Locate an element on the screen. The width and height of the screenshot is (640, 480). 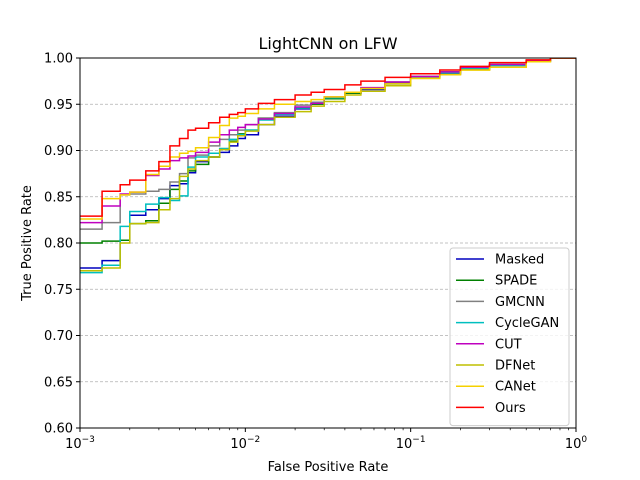
legend-label: CUT is located at coordinates (508, 344).